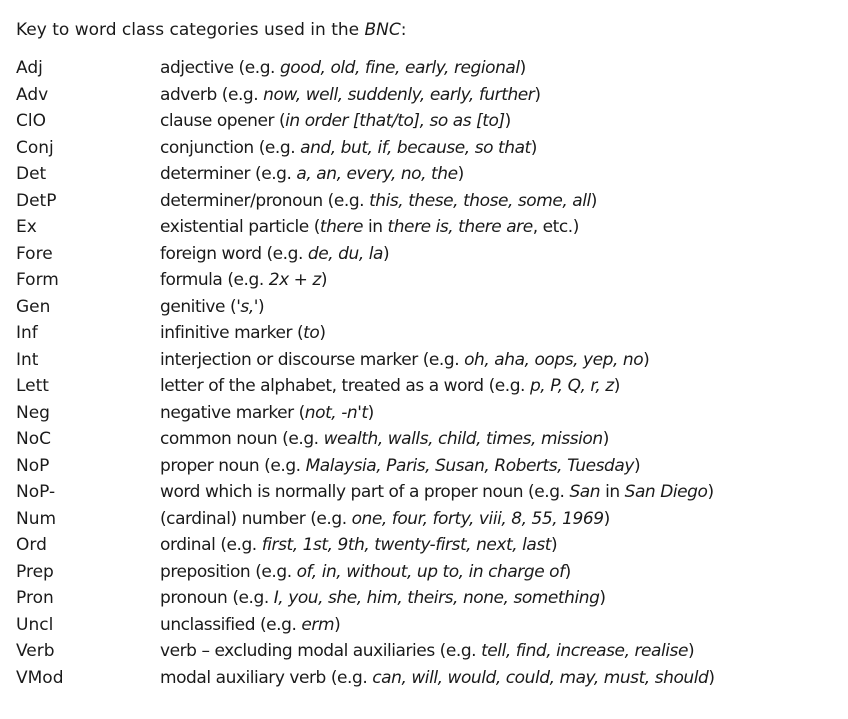 The image size is (848, 719). I want to click on category-description: foreign word (e.g. de, du, la), so click(504, 254).